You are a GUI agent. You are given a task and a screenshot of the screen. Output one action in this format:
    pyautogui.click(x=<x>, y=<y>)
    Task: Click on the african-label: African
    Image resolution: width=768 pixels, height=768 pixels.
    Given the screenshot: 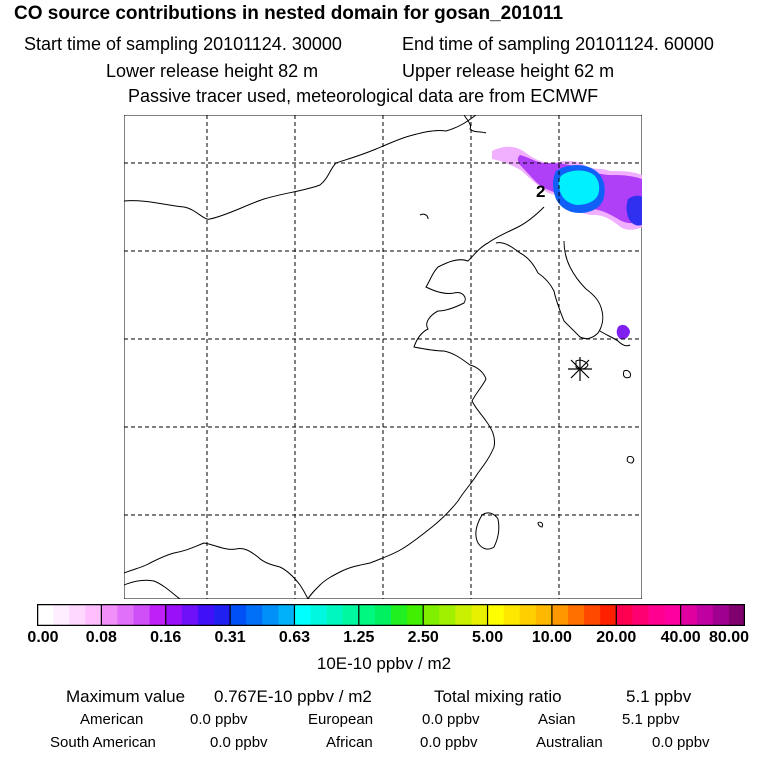 What is the action you would take?
    pyautogui.click(x=349, y=742)
    